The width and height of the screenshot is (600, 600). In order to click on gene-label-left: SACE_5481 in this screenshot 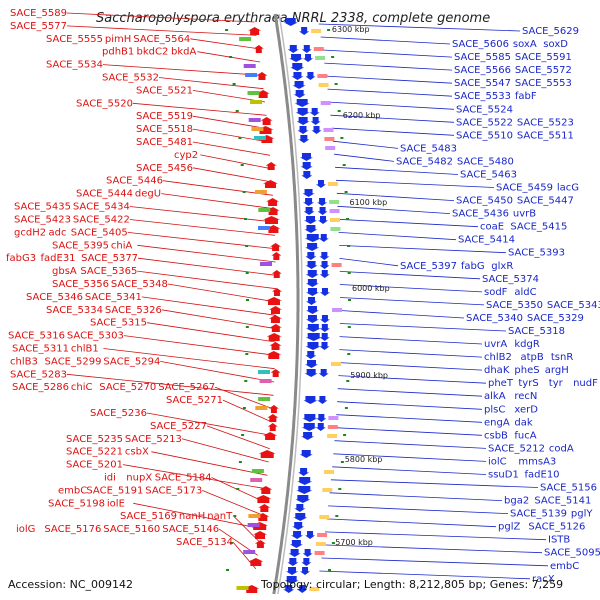, I will do `click(164, 142)`.